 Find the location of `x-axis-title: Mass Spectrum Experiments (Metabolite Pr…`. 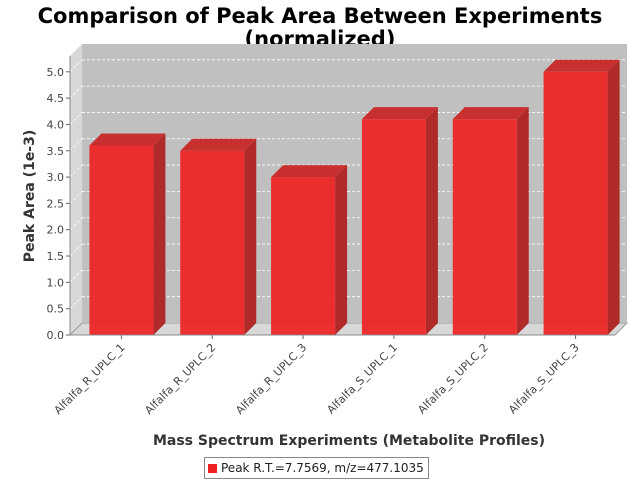

x-axis-title: Mass Spectrum Experiments (Metabolite Pr… is located at coordinates (349, 441).